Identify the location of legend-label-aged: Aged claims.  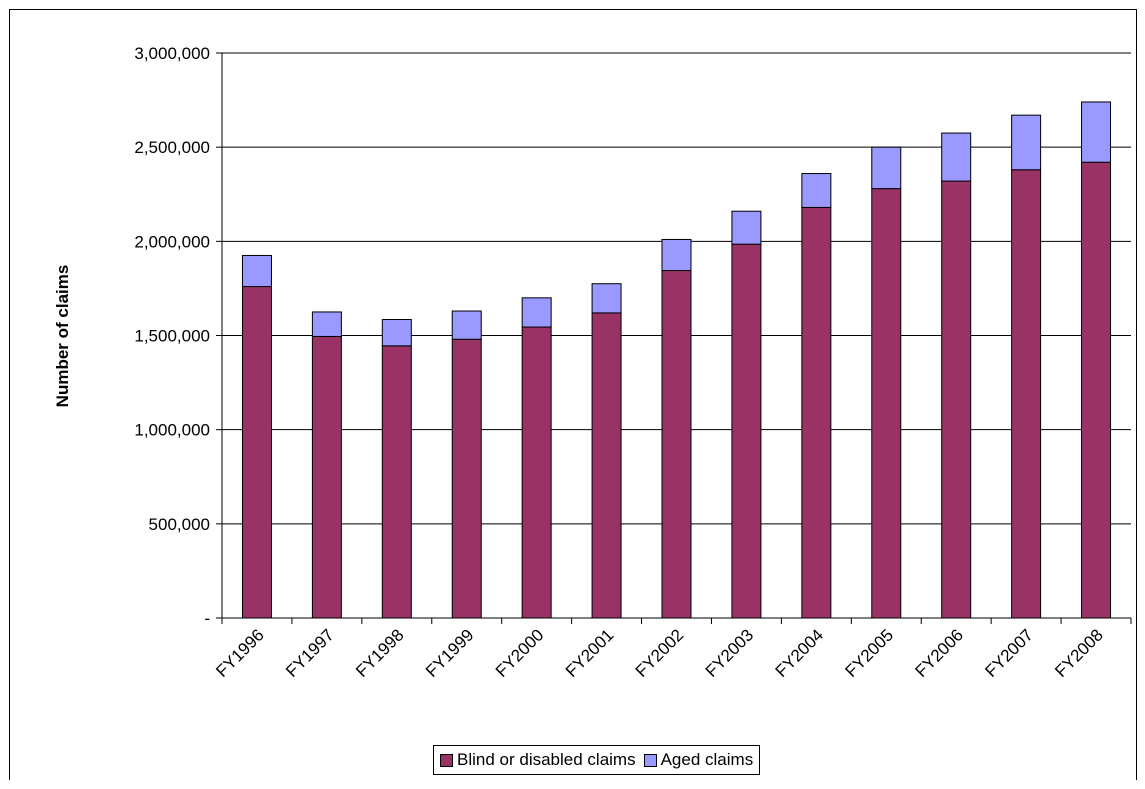
(707, 759).